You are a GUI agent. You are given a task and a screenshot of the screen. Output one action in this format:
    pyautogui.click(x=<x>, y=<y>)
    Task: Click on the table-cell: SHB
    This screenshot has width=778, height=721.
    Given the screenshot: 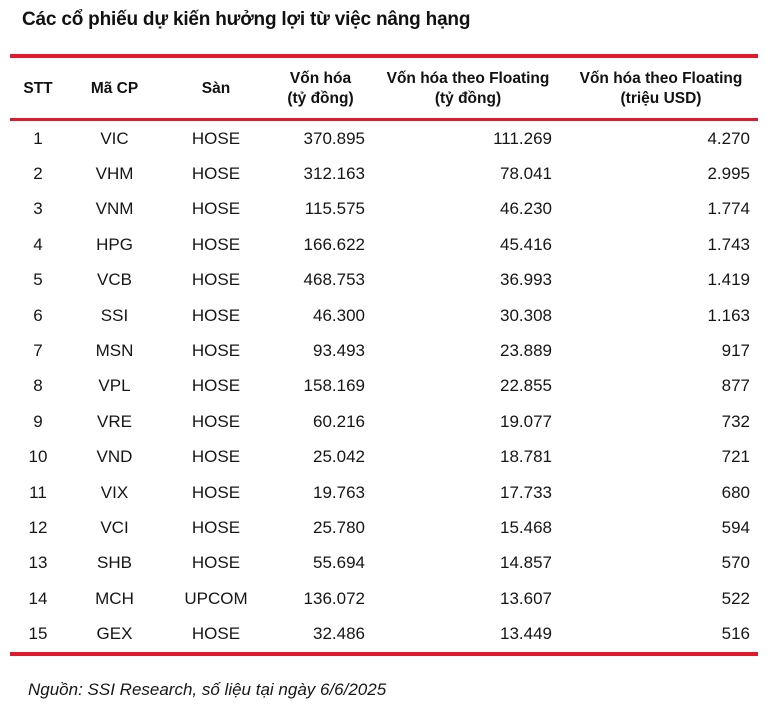 What is the action you would take?
    pyautogui.click(x=114, y=563)
    